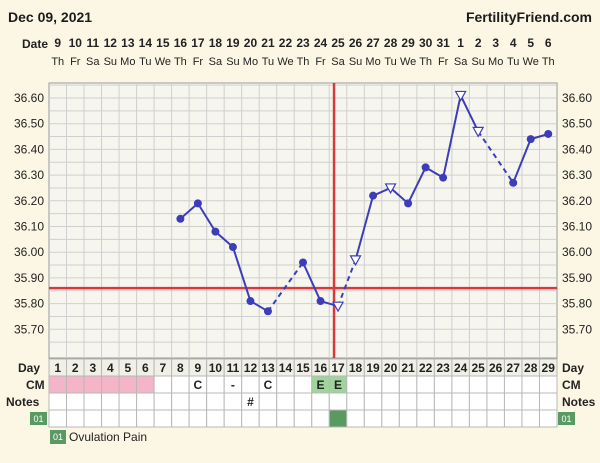 This screenshot has width=600, height=463. I want to click on y-tick-label: 35.90, so click(29, 278).